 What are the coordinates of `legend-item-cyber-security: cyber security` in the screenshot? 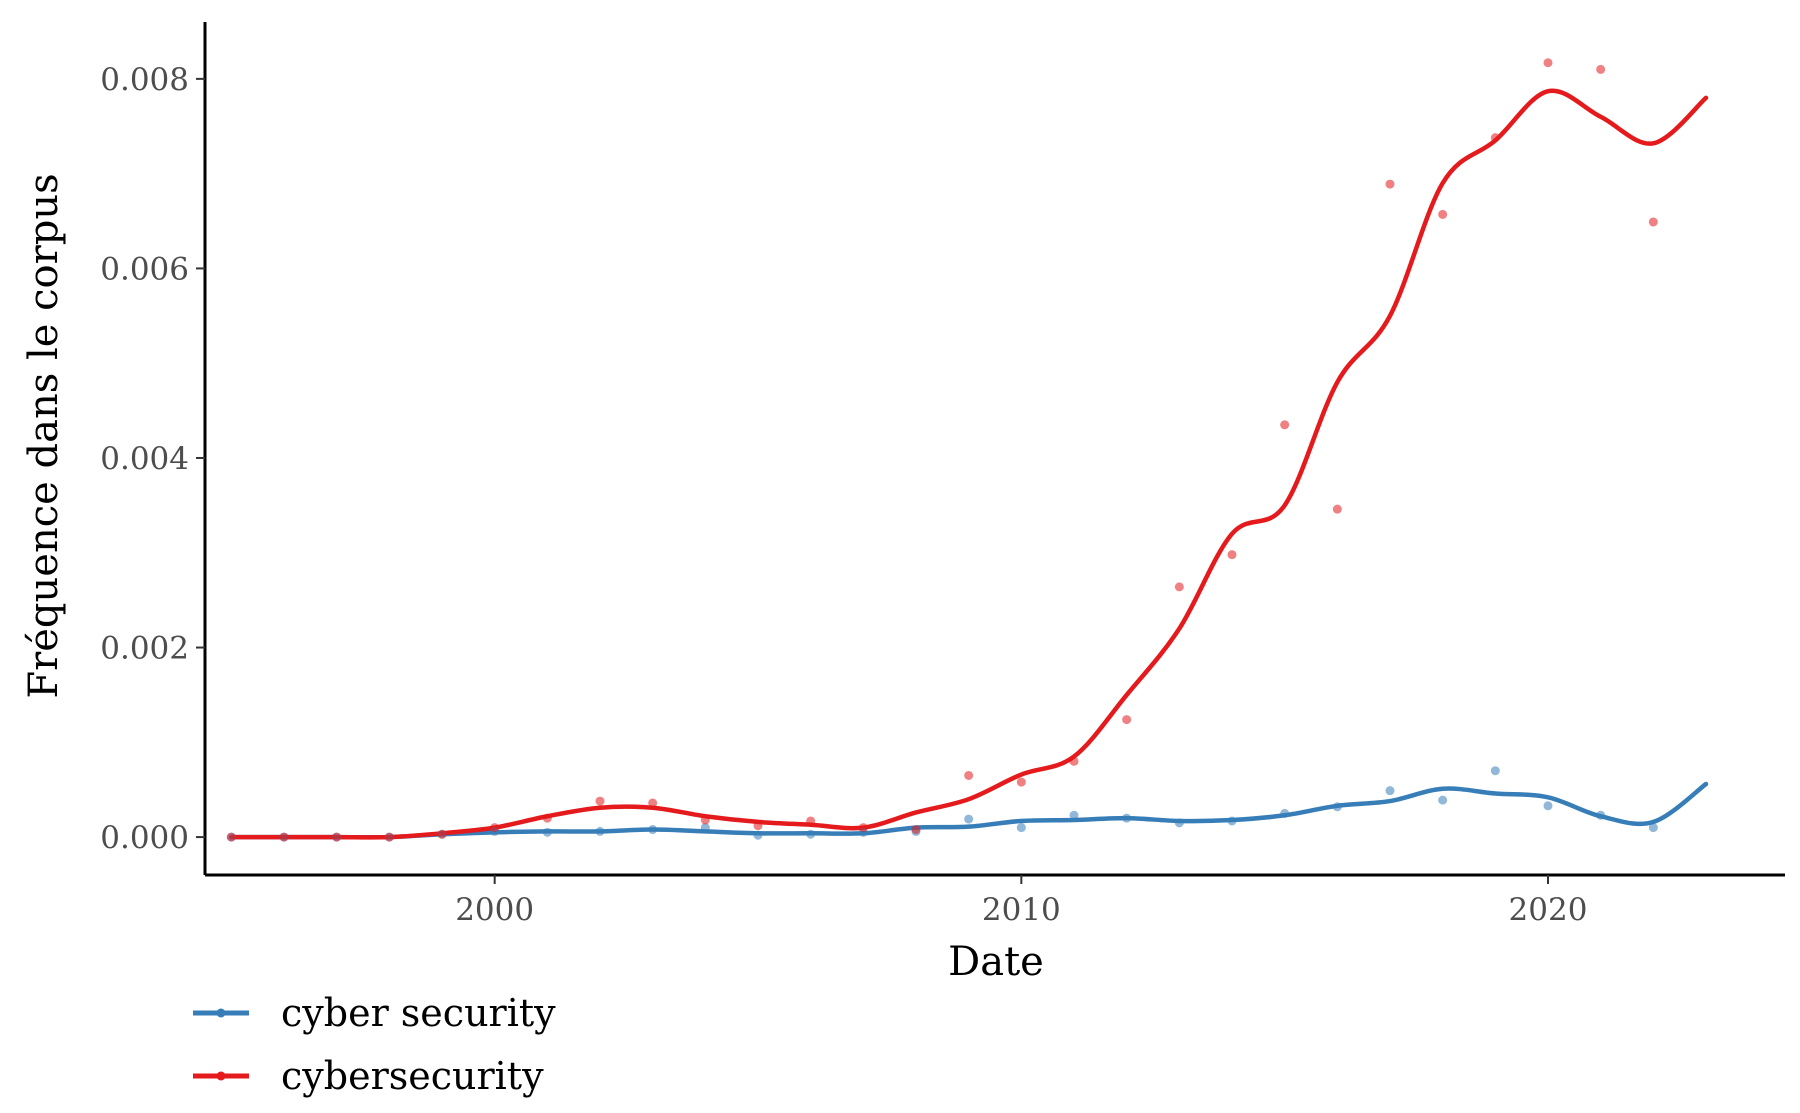 It's located at (374, 1013).